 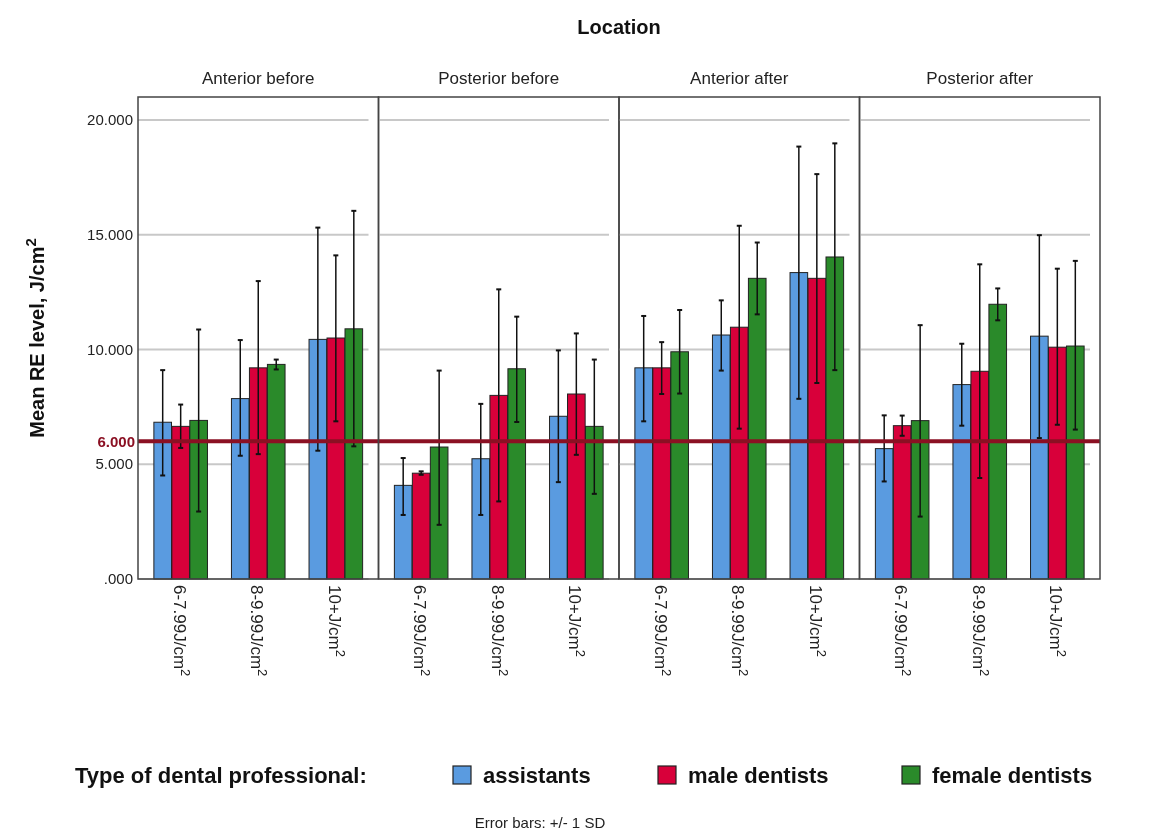 What do you see at coordinates (110, 120) in the screenshot?
I see `y-tick-label: 20.000` at bounding box center [110, 120].